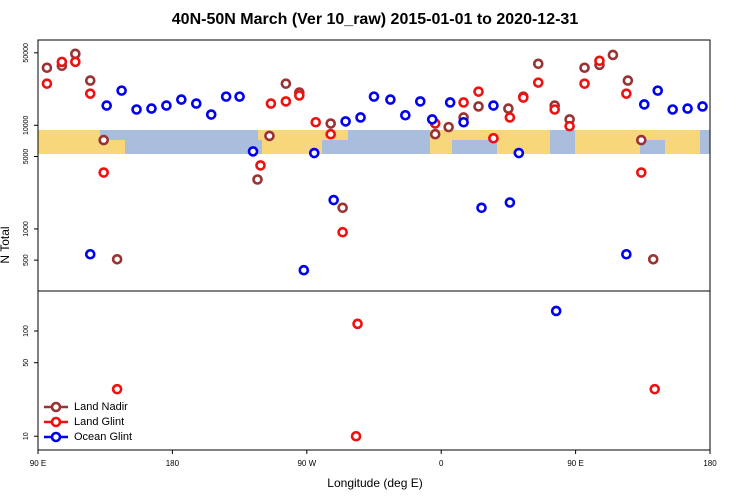  Describe the element at coordinates (101, 407) in the screenshot. I see `legend-label: Land Nadir` at that location.